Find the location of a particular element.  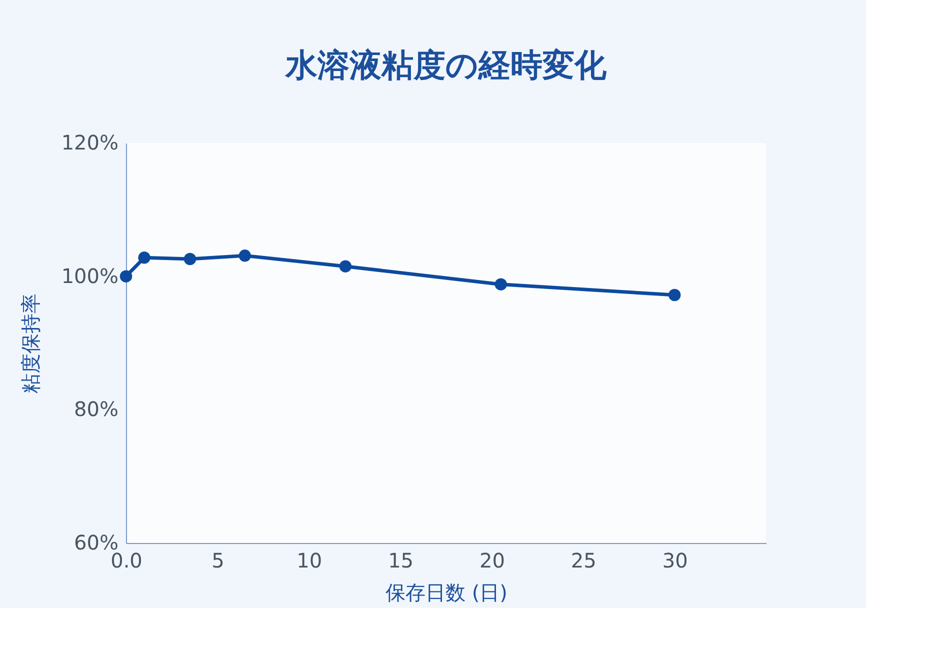

y-tick-label: 120% is located at coordinates (89, 142).